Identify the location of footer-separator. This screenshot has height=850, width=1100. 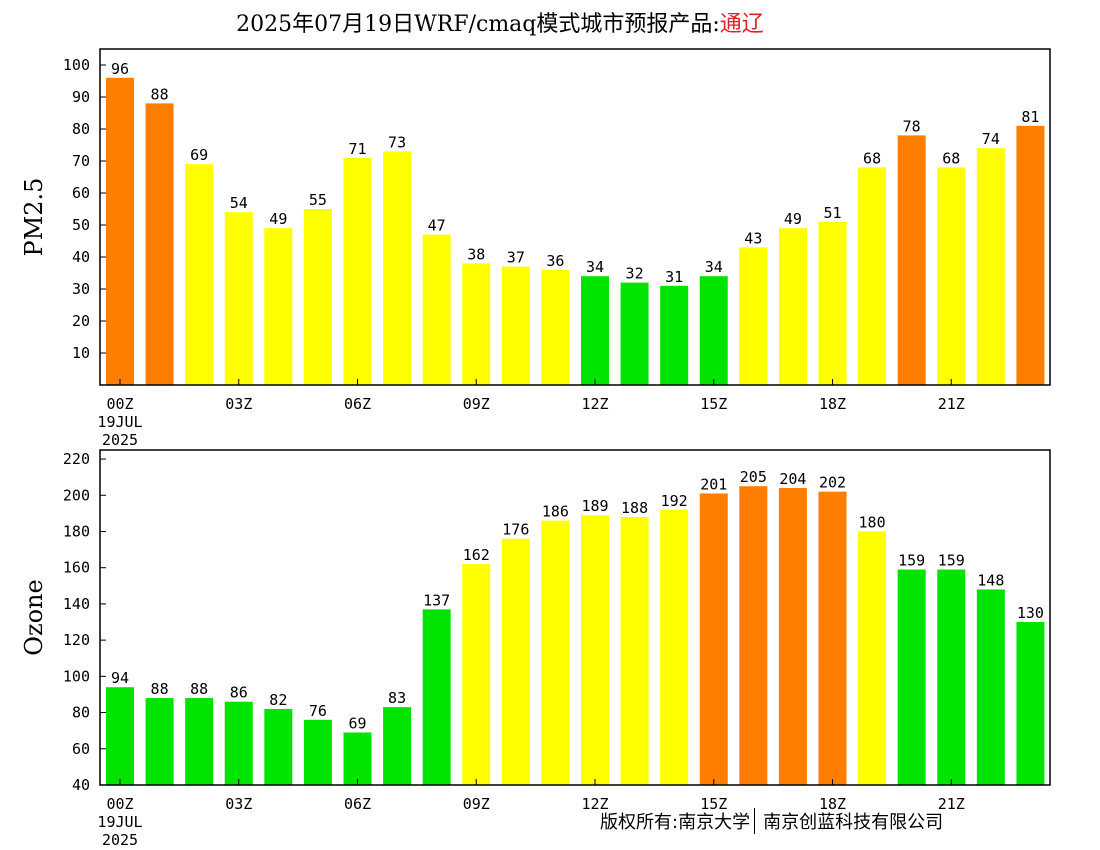
(755, 821).